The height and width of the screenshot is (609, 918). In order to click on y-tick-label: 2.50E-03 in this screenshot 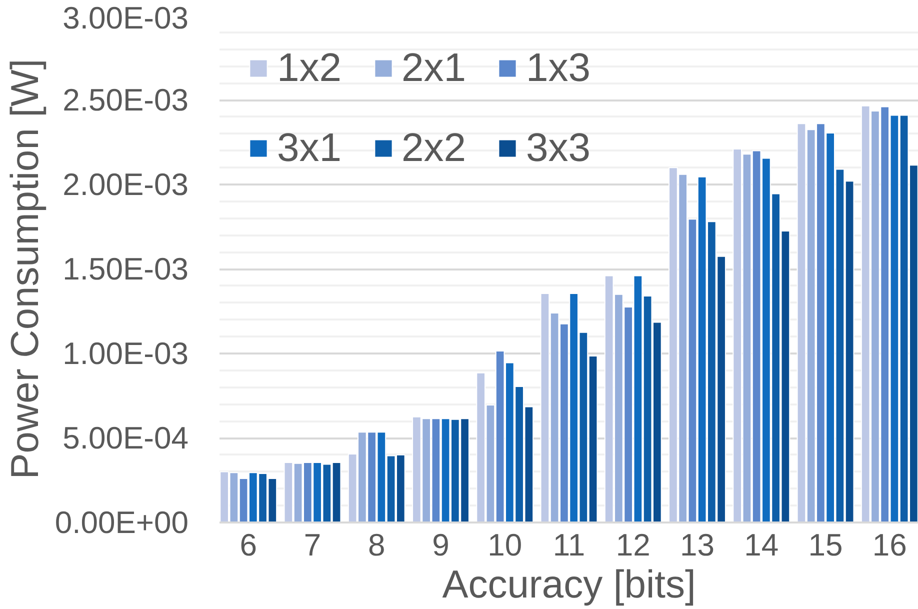, I will do `click(125, 100)`.